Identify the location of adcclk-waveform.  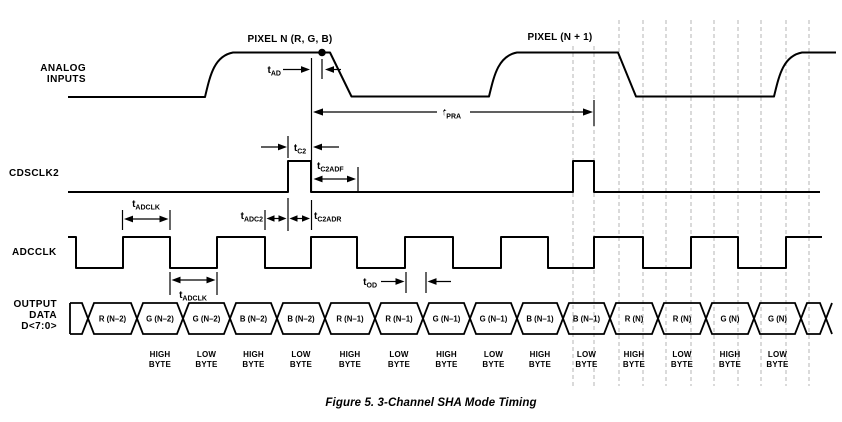
(445, 252).